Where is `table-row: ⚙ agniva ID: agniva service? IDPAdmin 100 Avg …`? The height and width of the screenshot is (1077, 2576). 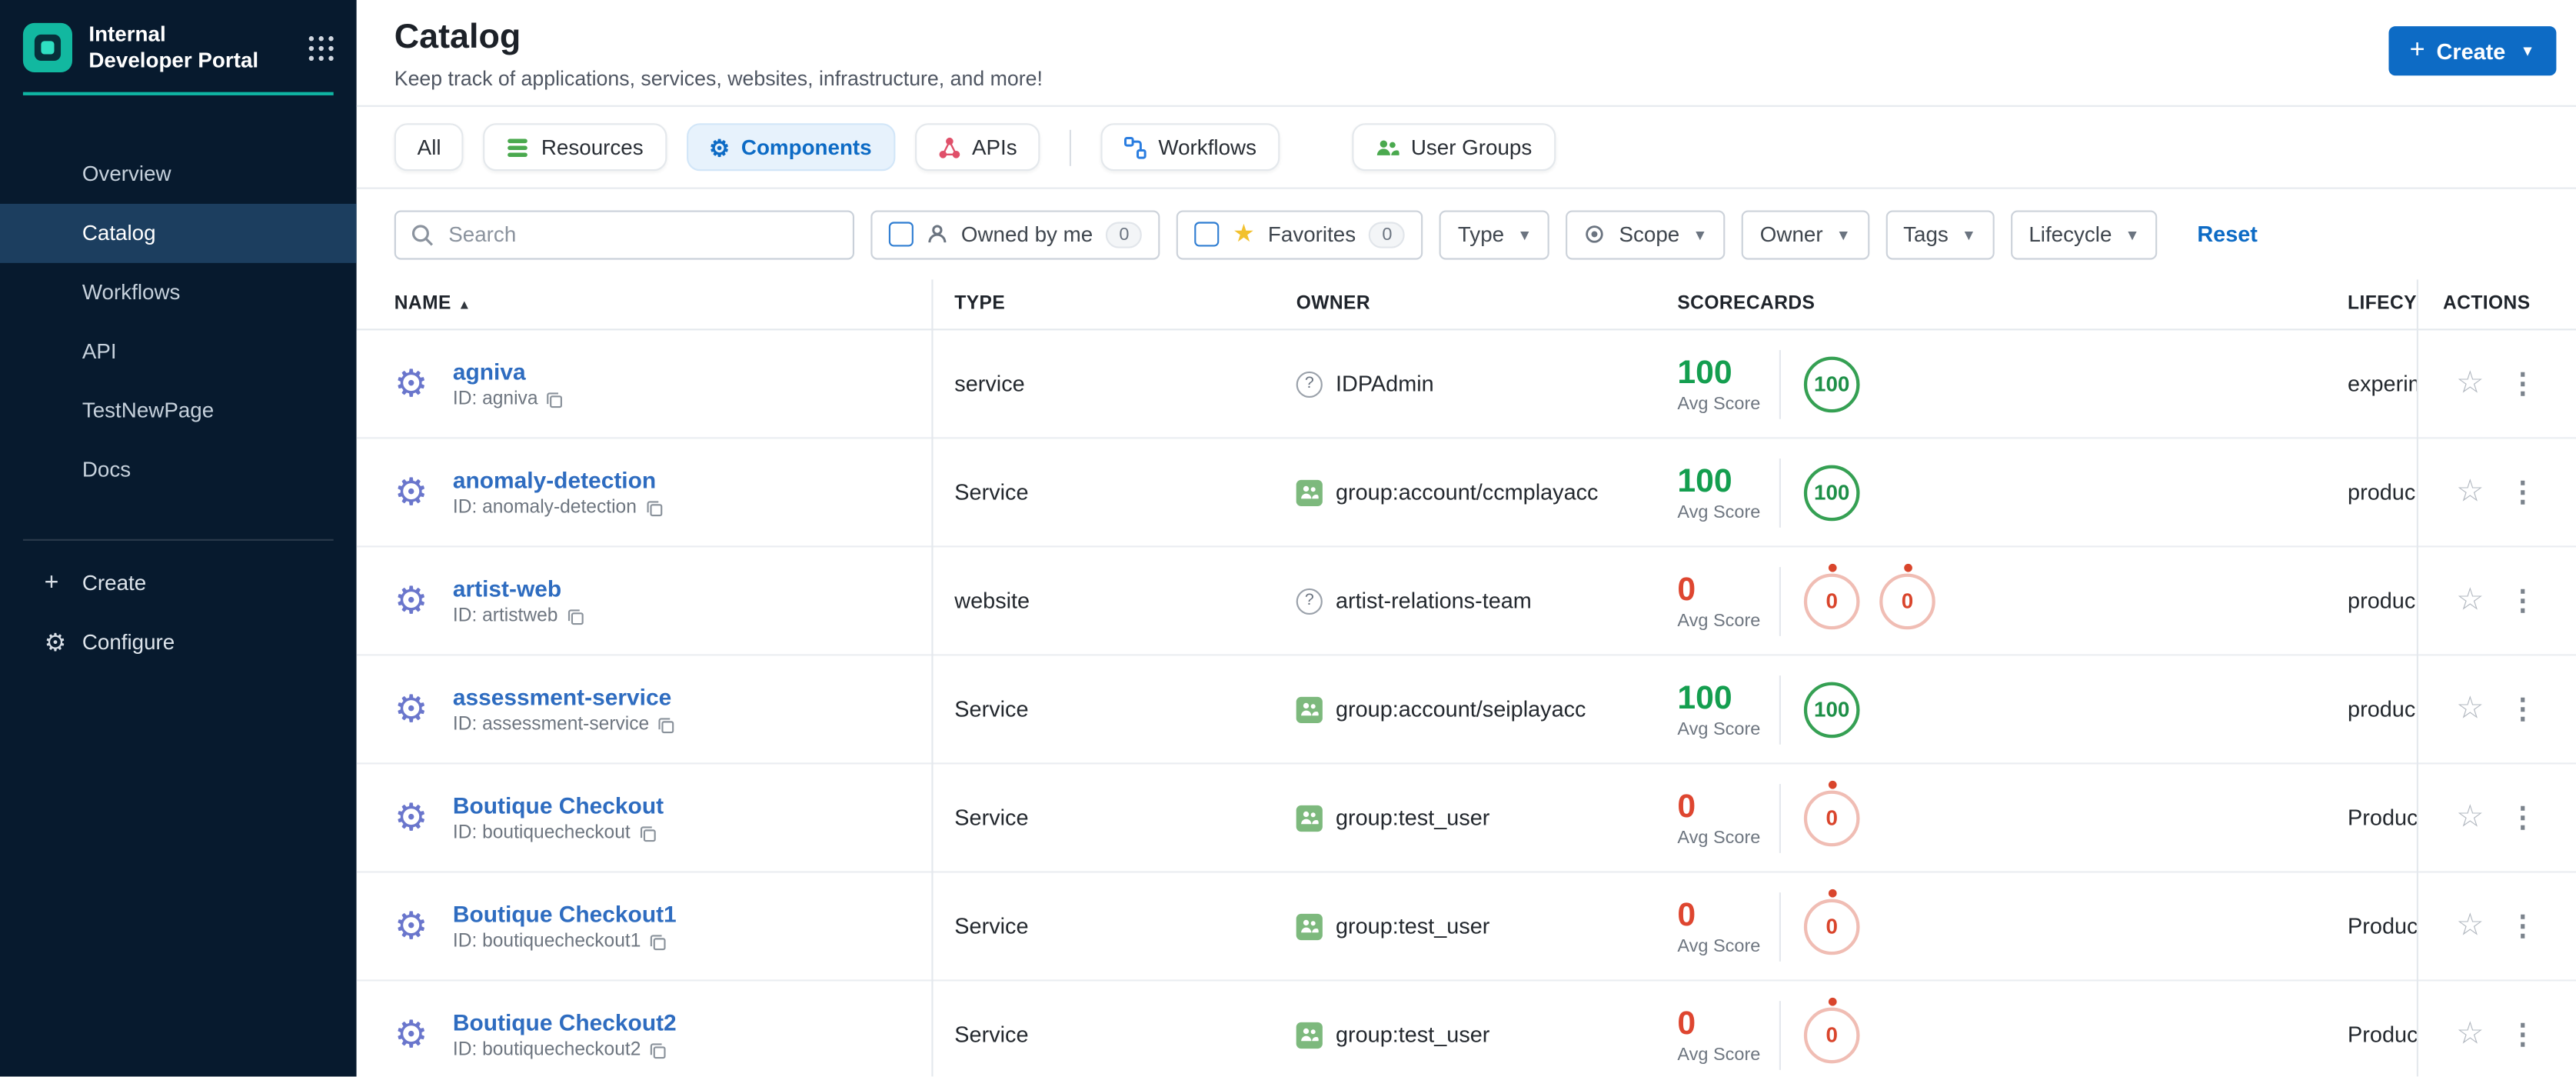
table-row: ⚙ agniva ID: agniva service? IDPAdmin 100 Avg … is located at coordinates (1466, 384).